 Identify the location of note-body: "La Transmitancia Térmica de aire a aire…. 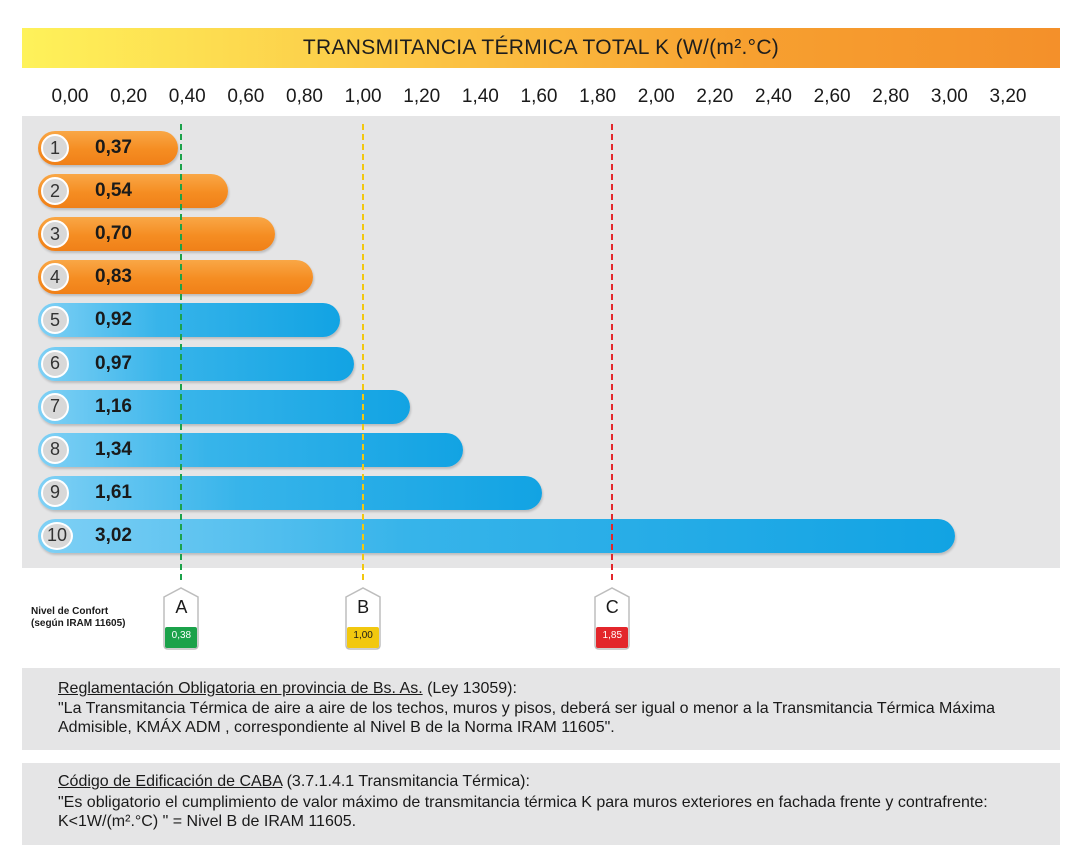
(527, 718).